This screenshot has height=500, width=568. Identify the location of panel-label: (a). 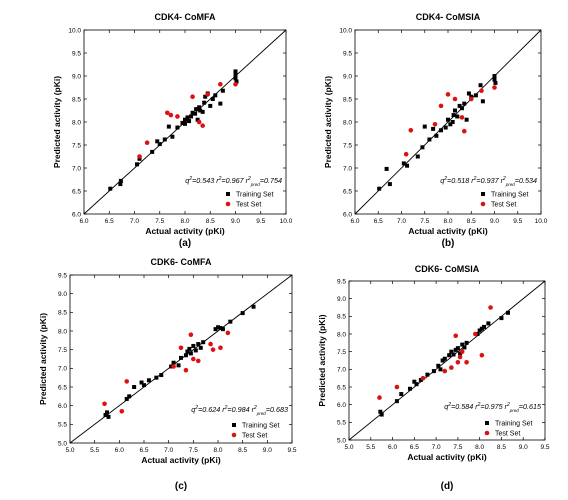
(185, 243).